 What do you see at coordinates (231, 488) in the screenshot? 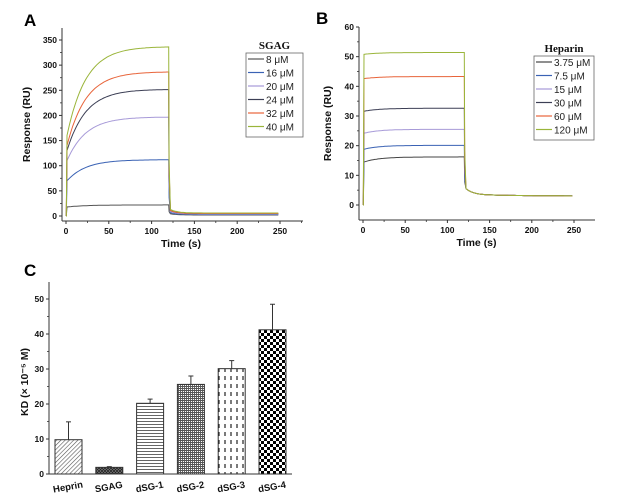
I see `category-label: dSG-3` at bounding box center [231, 488].